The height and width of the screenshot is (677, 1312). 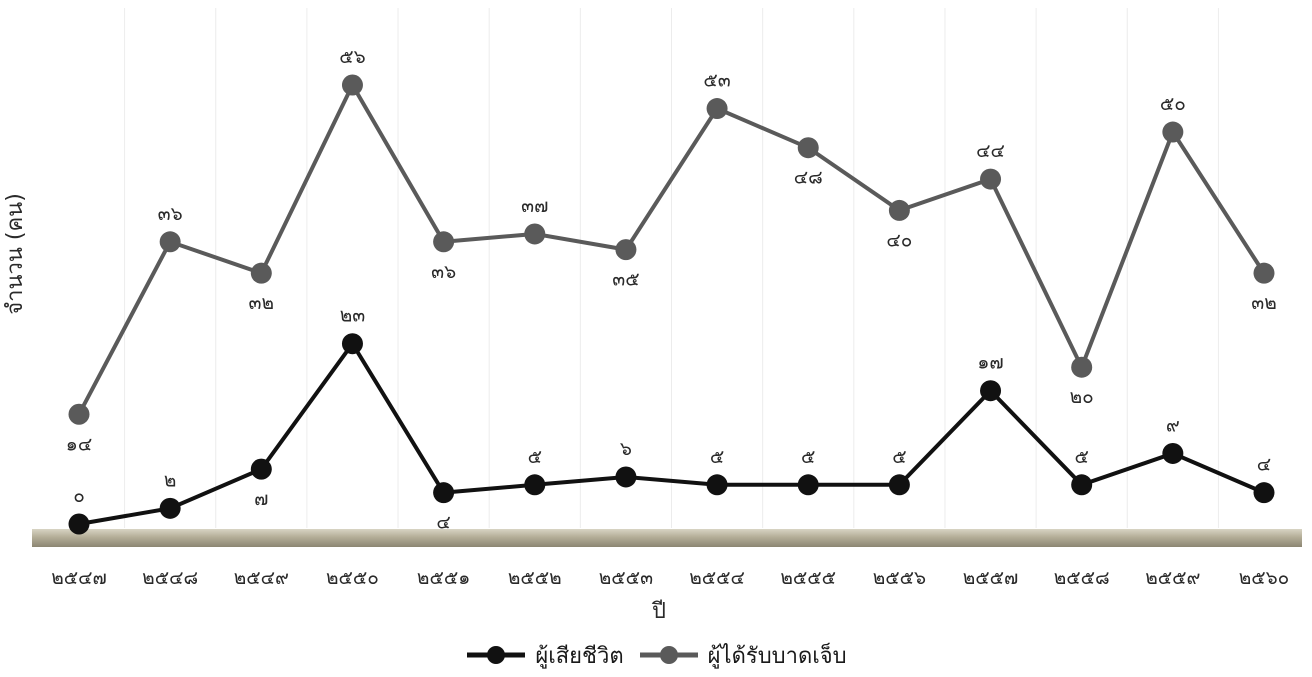 I want to click on x-tick-label: ๒๕๕๓, so click(x=626, y=578).